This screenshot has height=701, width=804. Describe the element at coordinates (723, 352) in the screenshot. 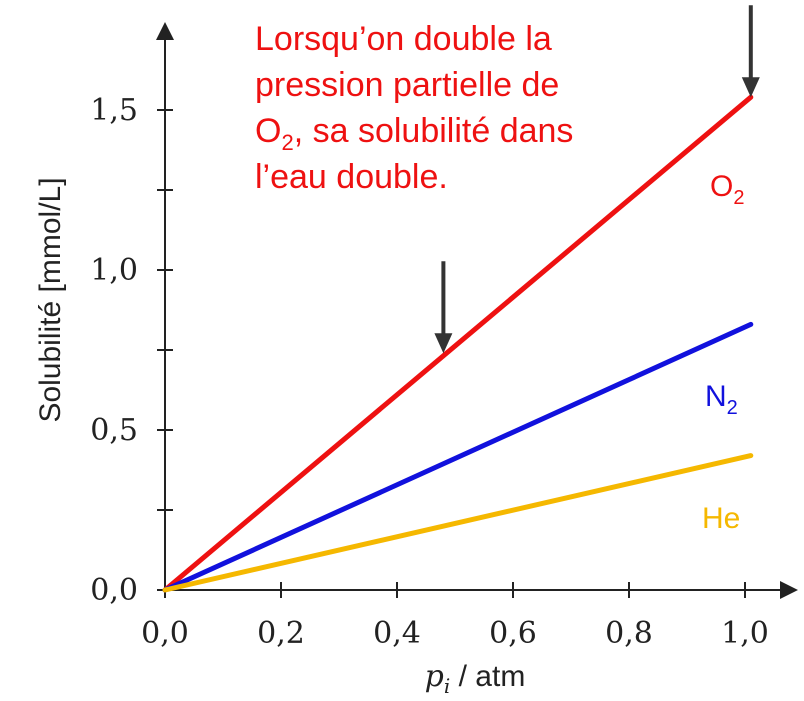

I see `labels: O2 N2 He` at that location.